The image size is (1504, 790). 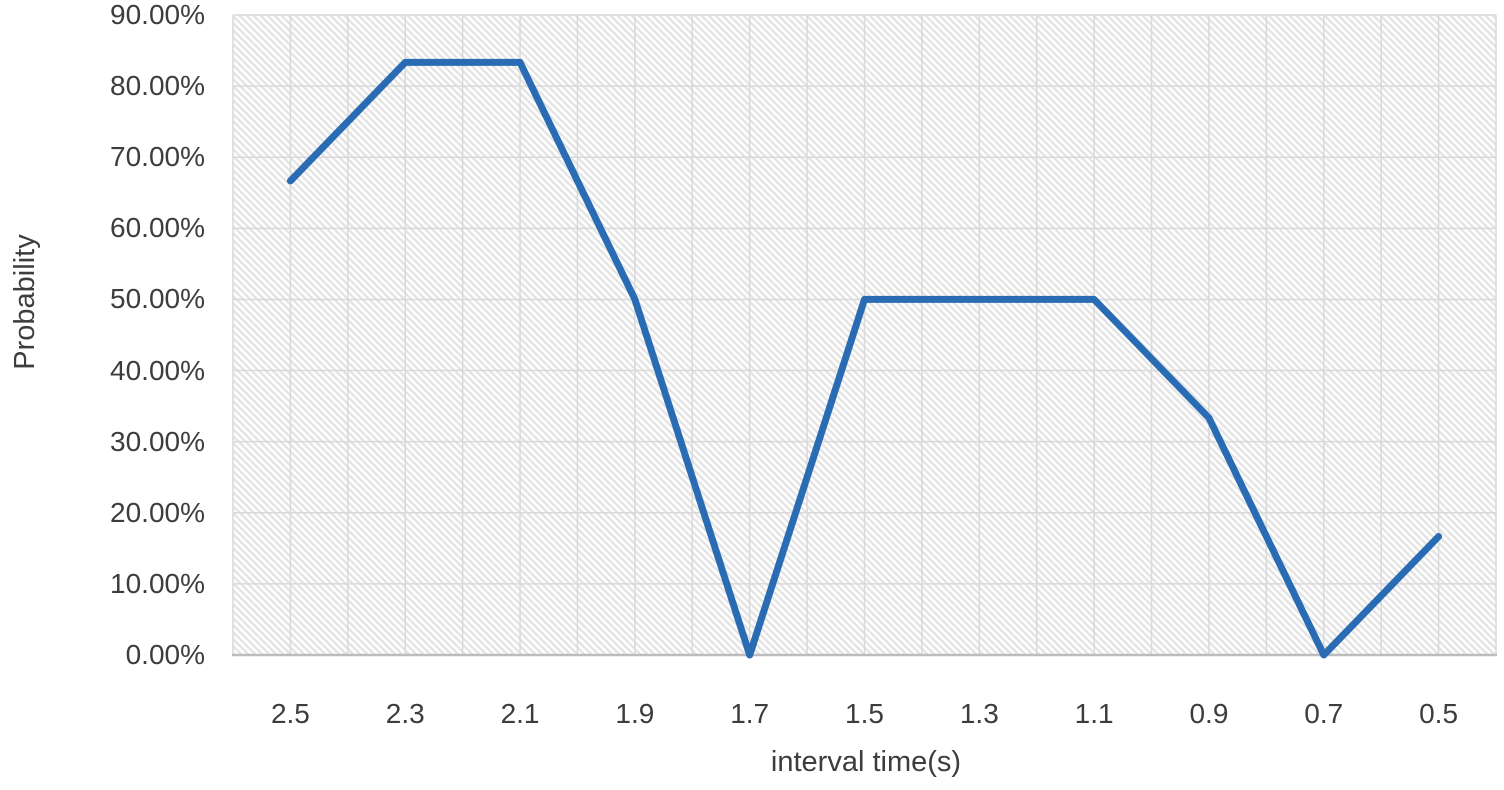 I want to click on x-tick-label: 0.9, so click(x=1209, y=713).